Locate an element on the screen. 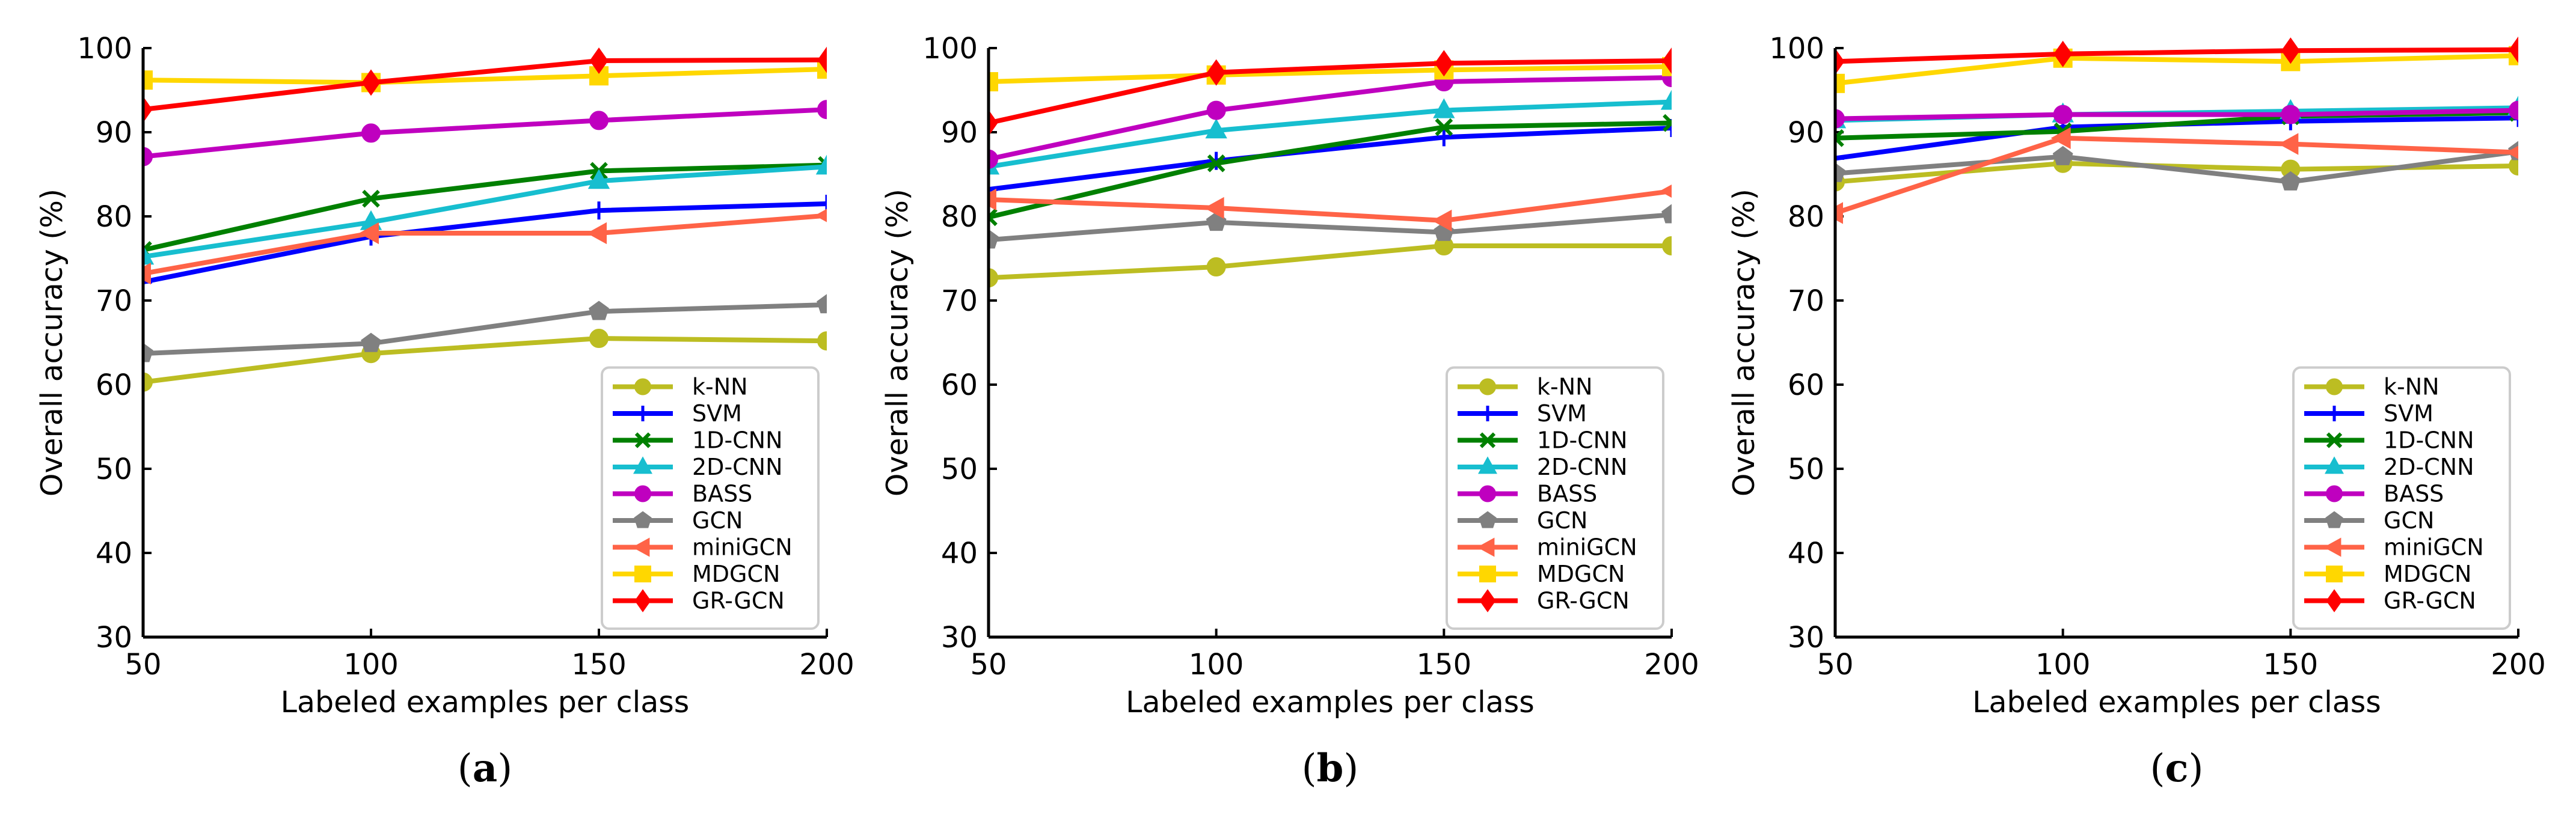 This screenshot has height=824, width=2576. series-line-svm is located at coordinates (485, 243).